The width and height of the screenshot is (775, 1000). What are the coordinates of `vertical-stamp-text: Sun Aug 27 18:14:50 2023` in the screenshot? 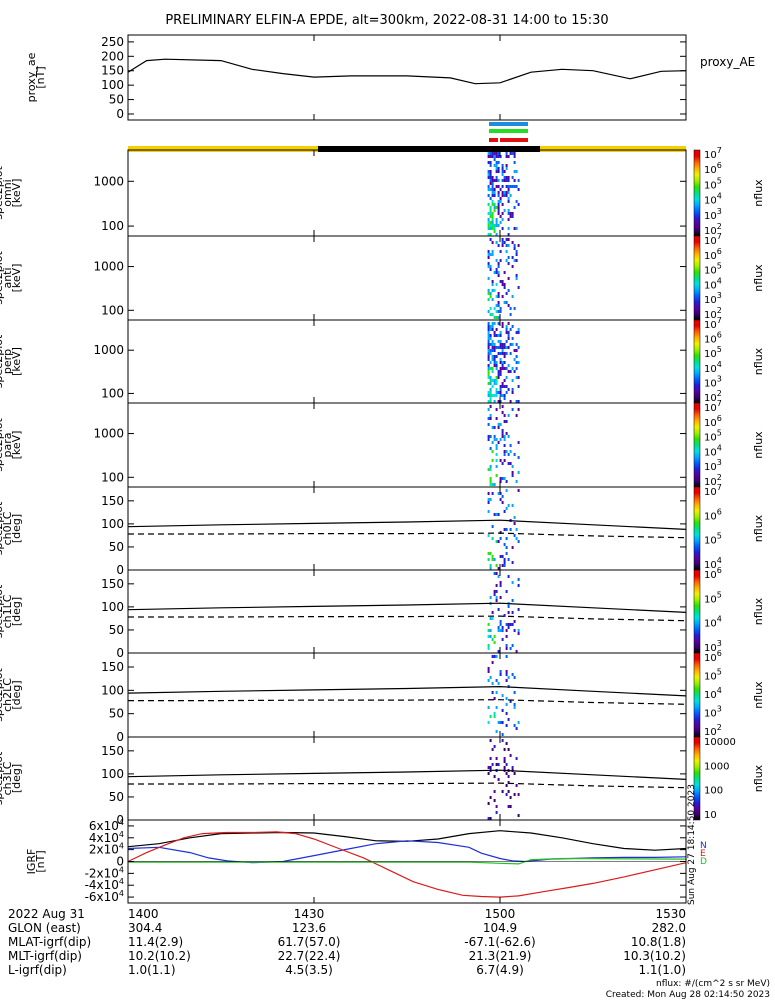 It's located at (692, 844).